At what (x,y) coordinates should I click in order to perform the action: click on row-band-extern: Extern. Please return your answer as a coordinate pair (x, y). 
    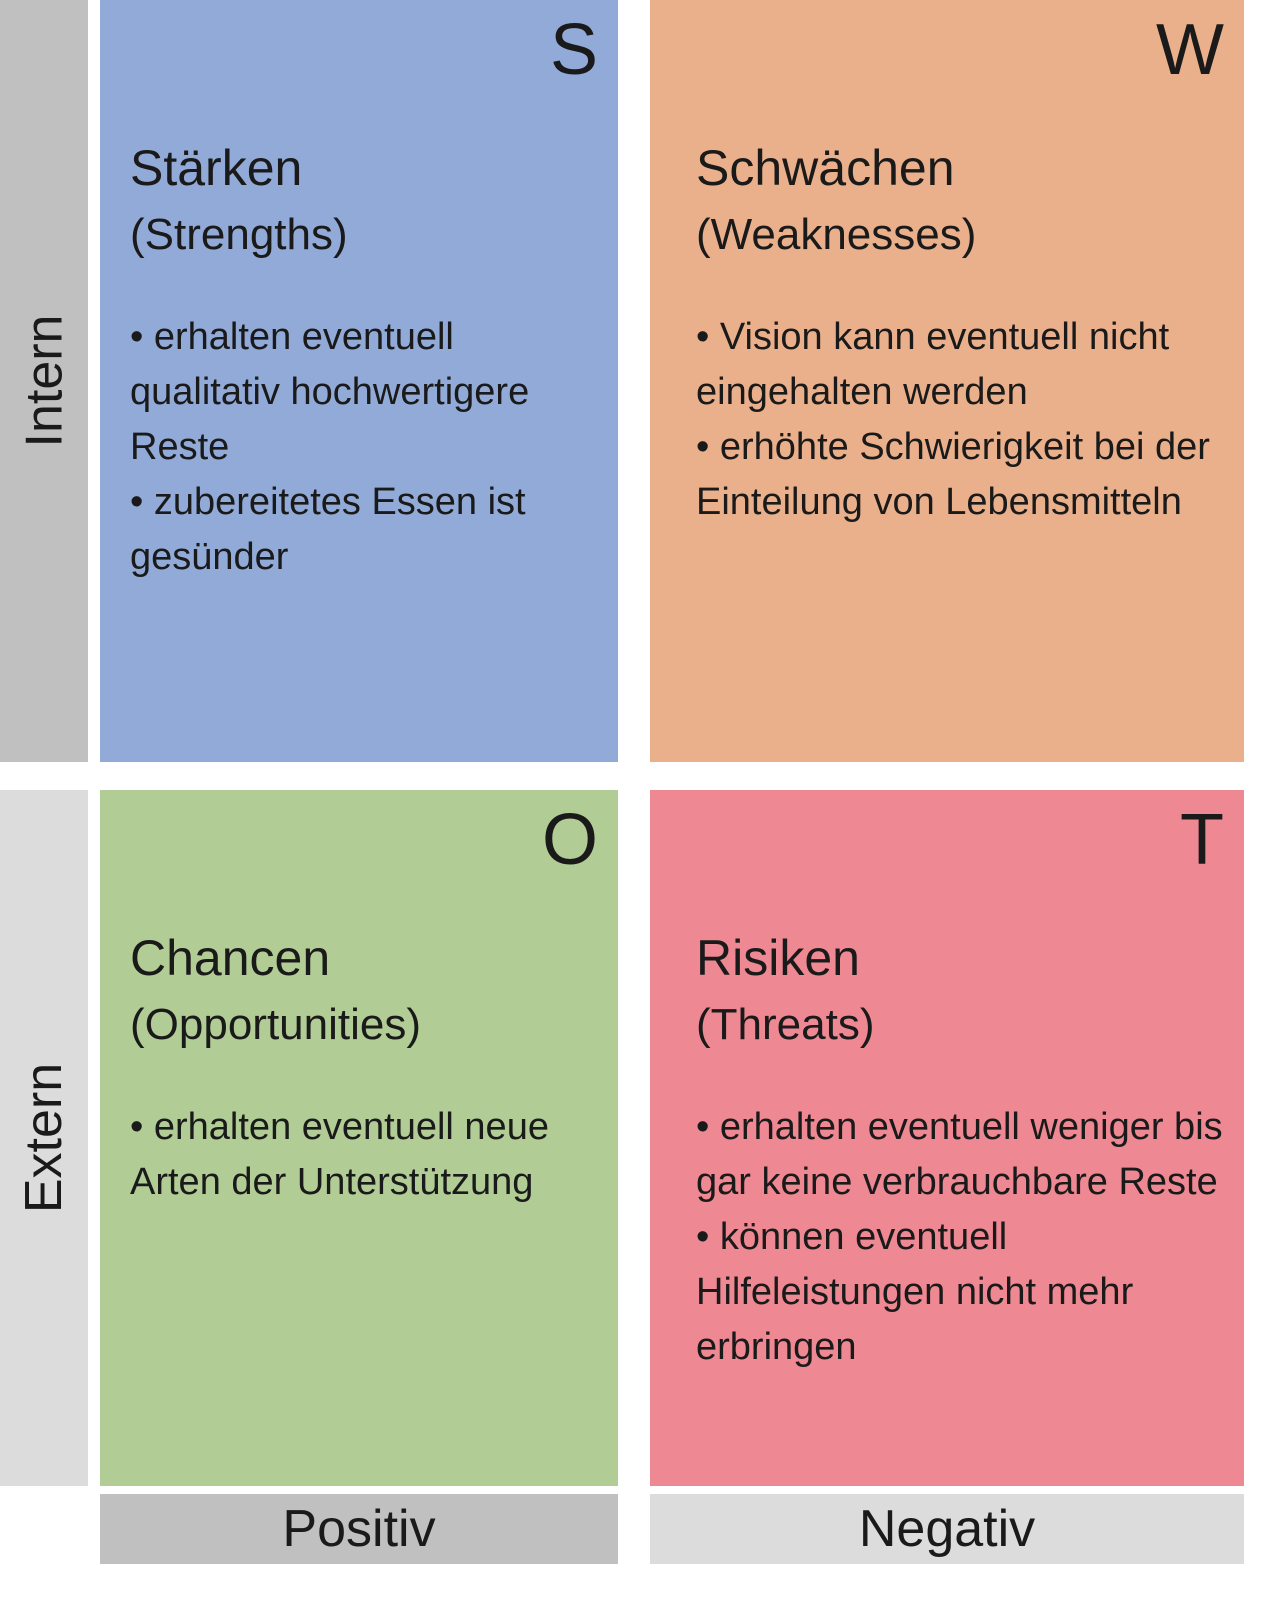
    Looking at the image, I should click on (44, 1138).